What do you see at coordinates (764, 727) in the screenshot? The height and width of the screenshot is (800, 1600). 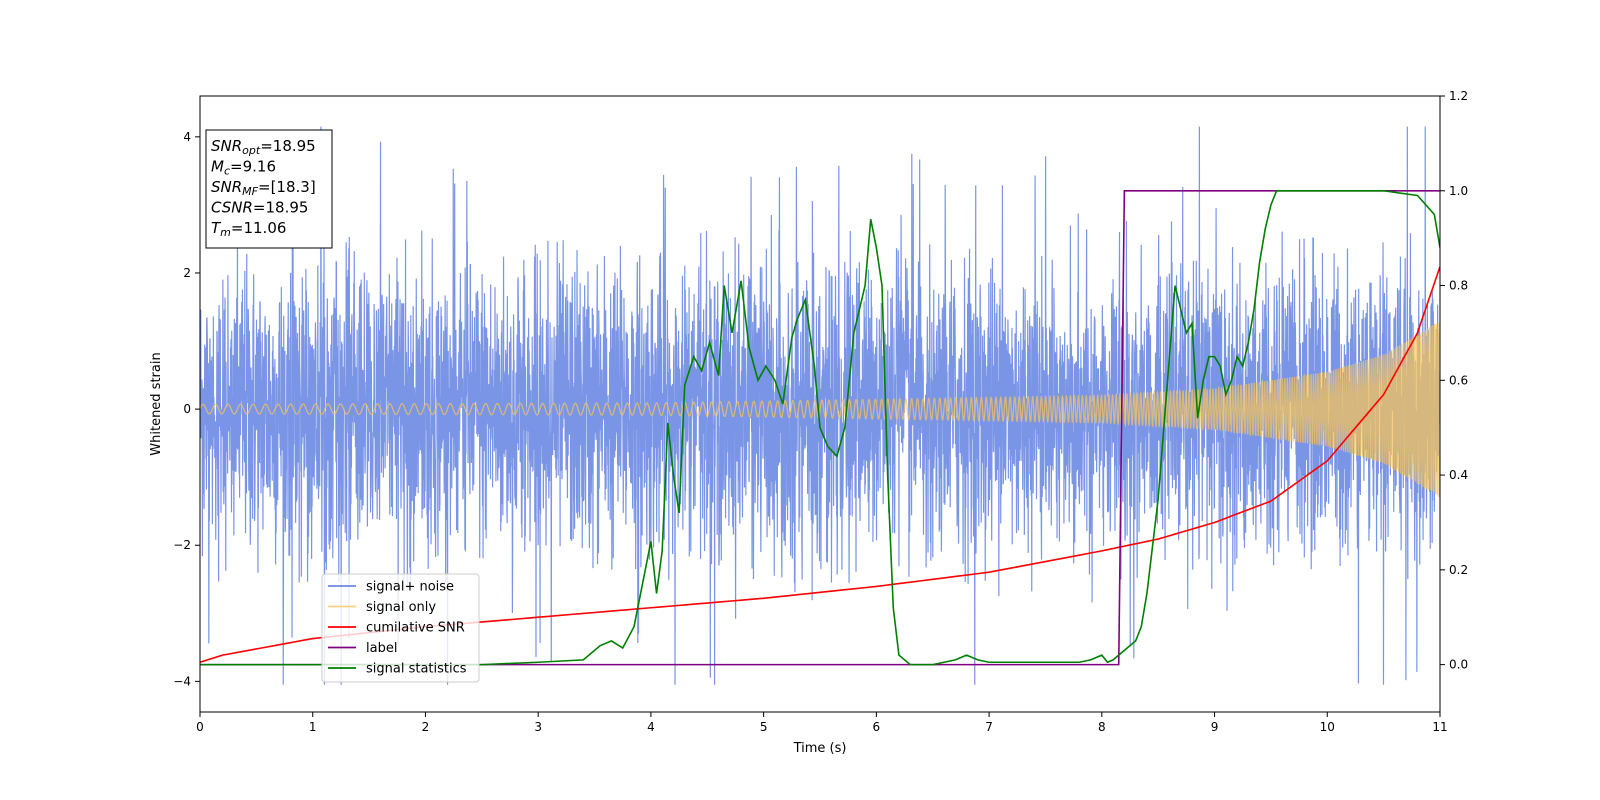 I see `x-tick-label: 5` at bounding box center [764, 727].